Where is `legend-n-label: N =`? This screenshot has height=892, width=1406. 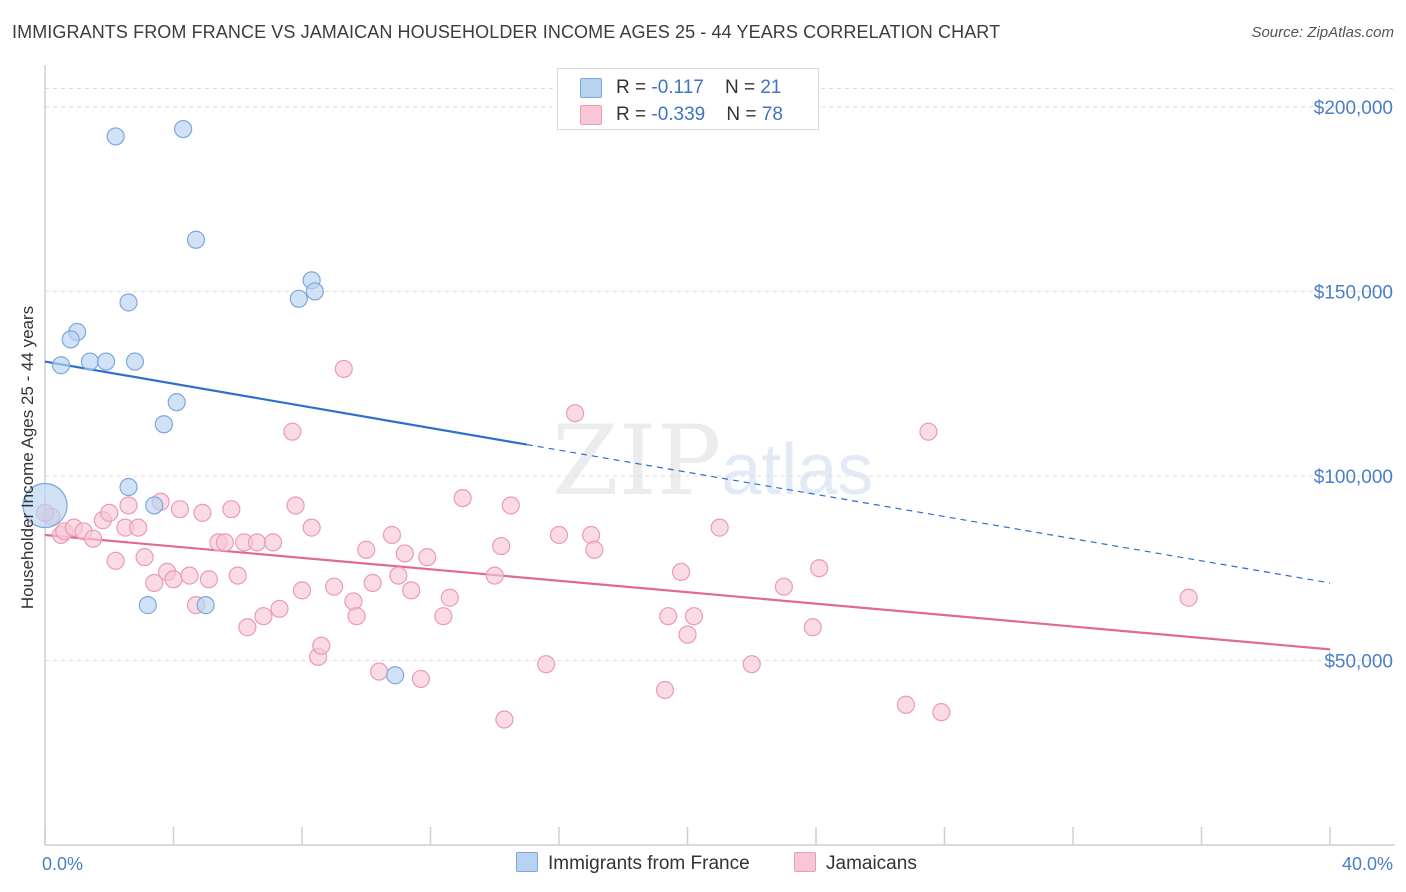 legend-n-label: N = is located at coordinates (744, 114).